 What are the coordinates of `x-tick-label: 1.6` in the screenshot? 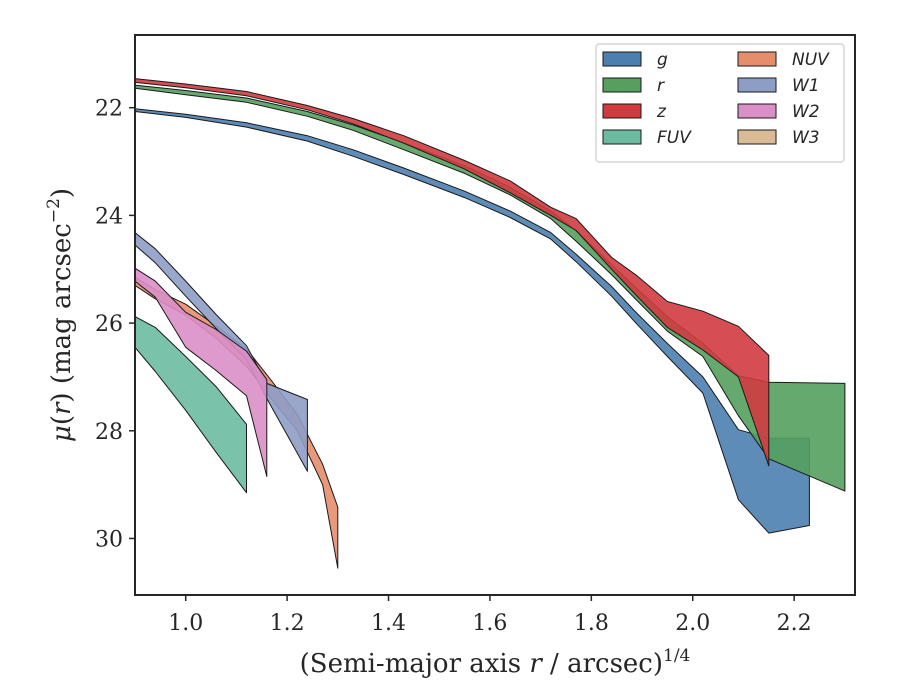 It's located at (489, 623).